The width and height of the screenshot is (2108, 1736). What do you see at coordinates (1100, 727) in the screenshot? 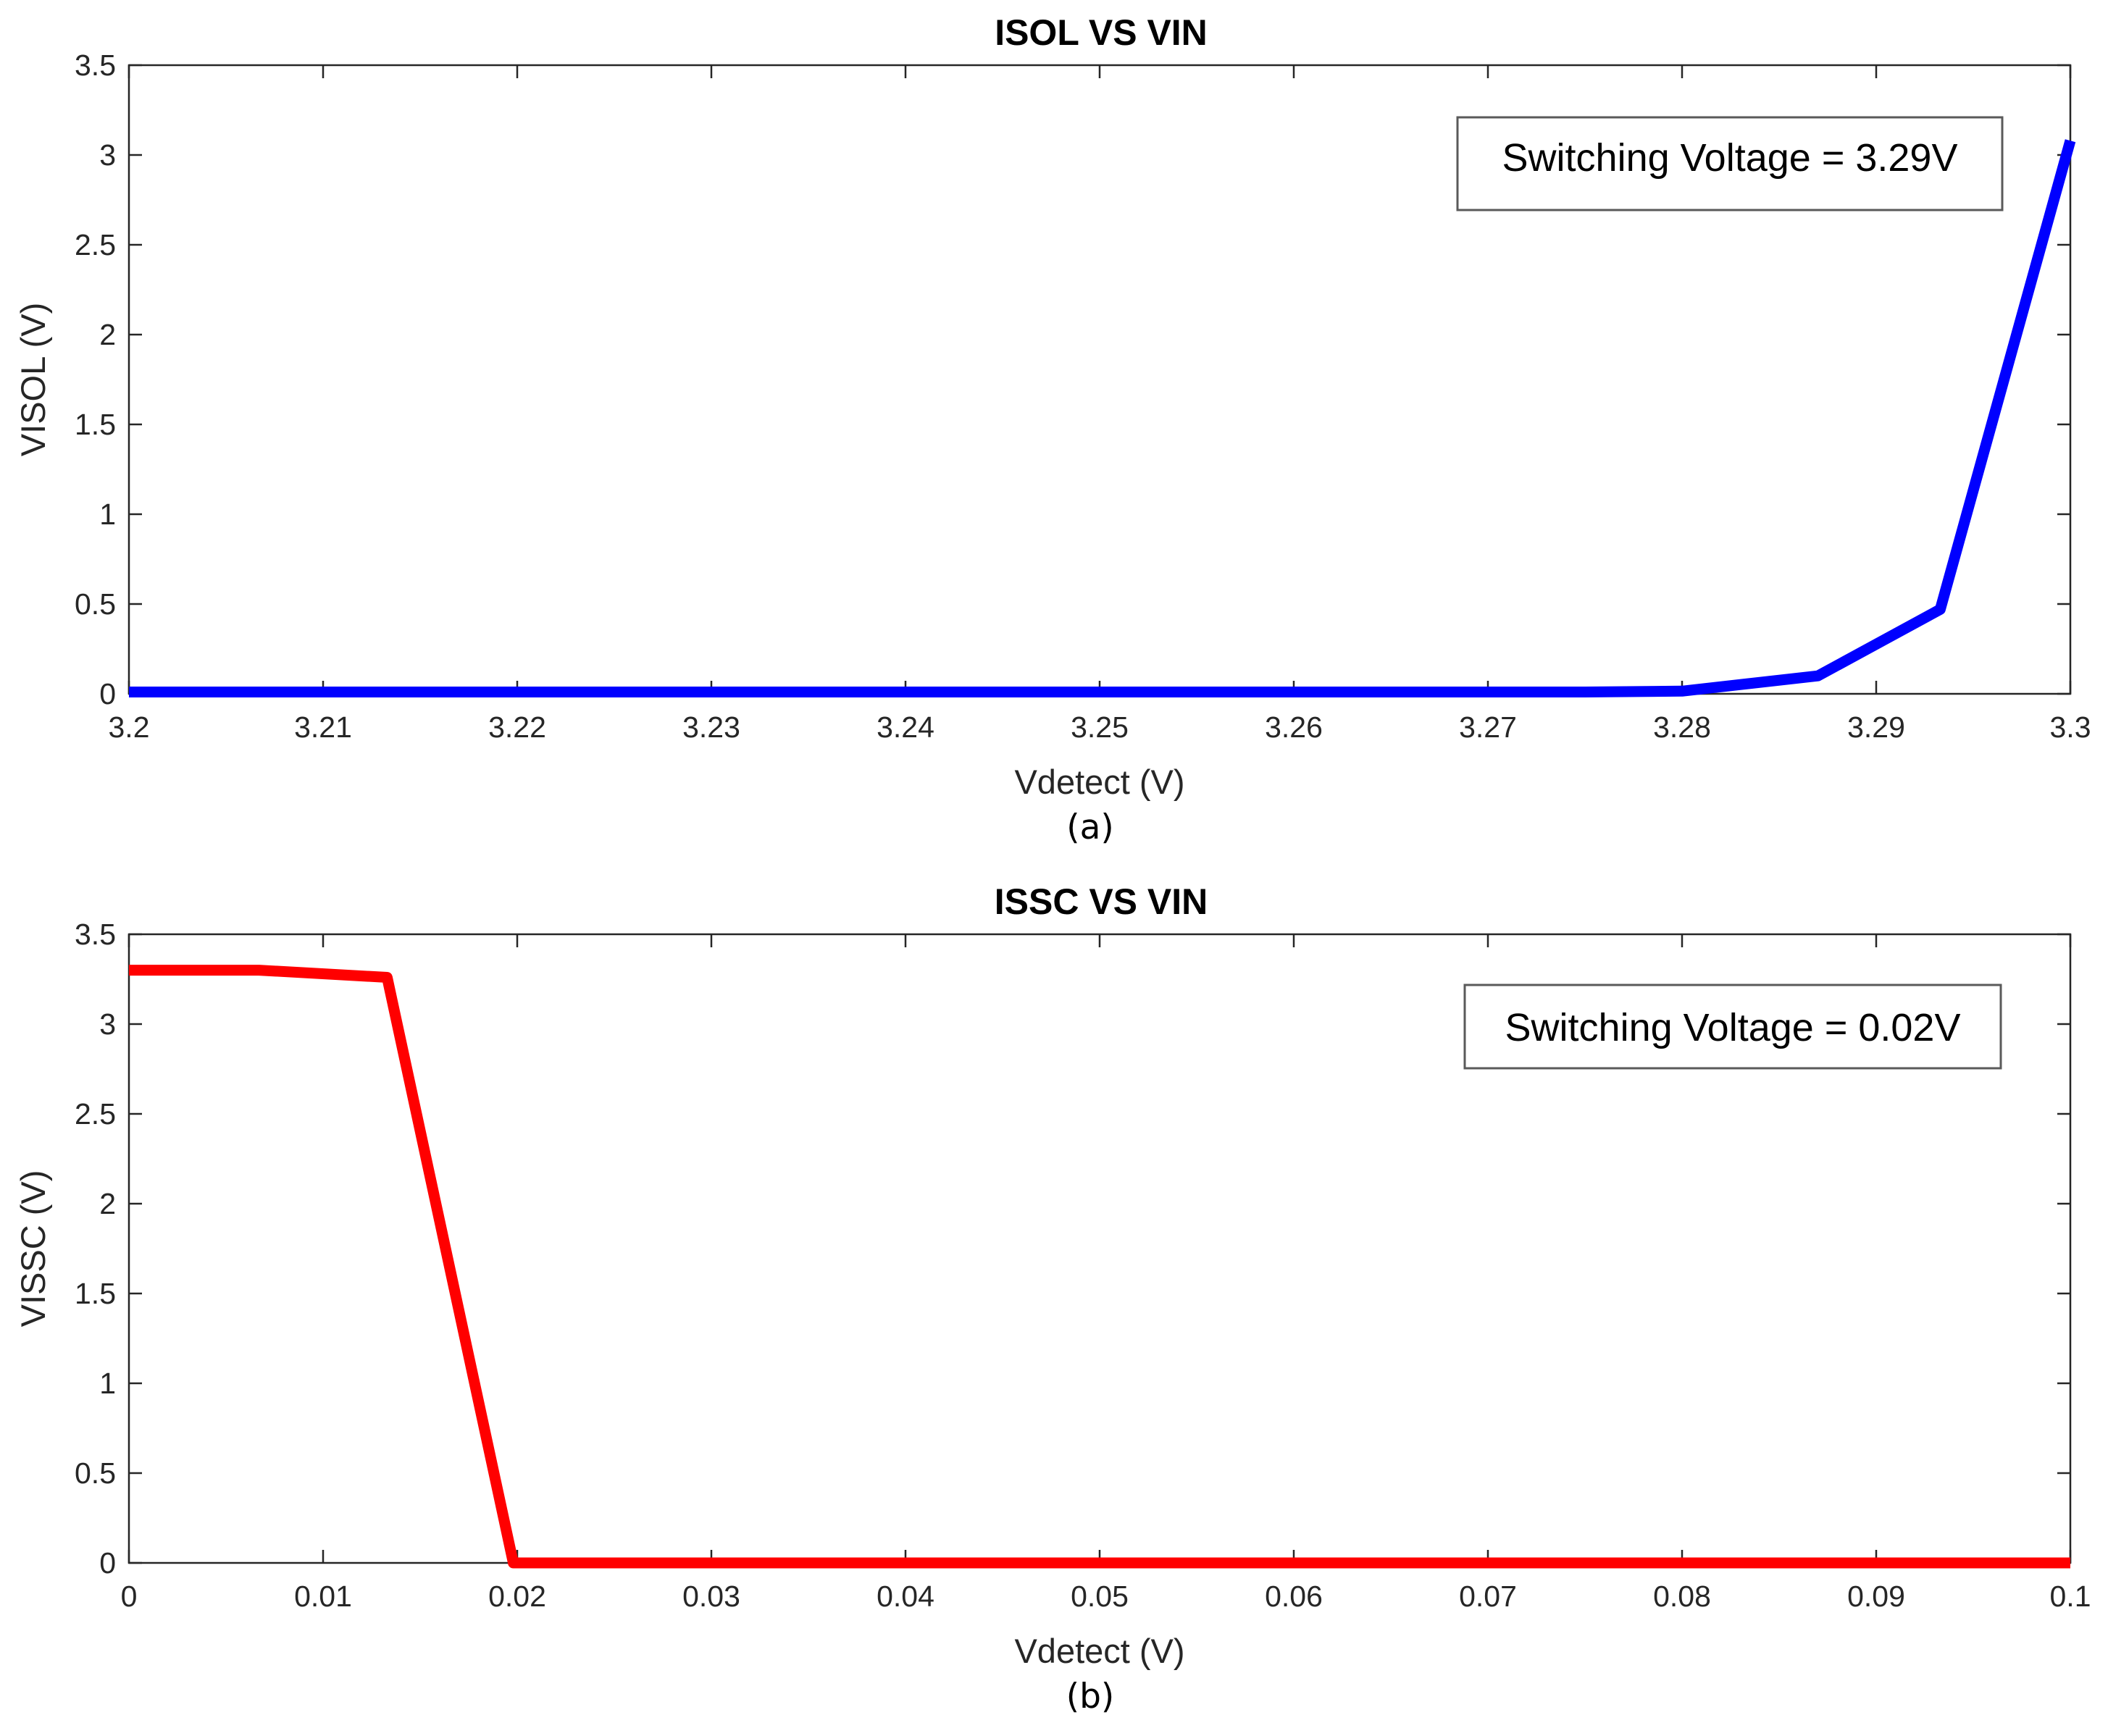
I see `x-tick-label: 3.25` at bounding box center [1100, 727].